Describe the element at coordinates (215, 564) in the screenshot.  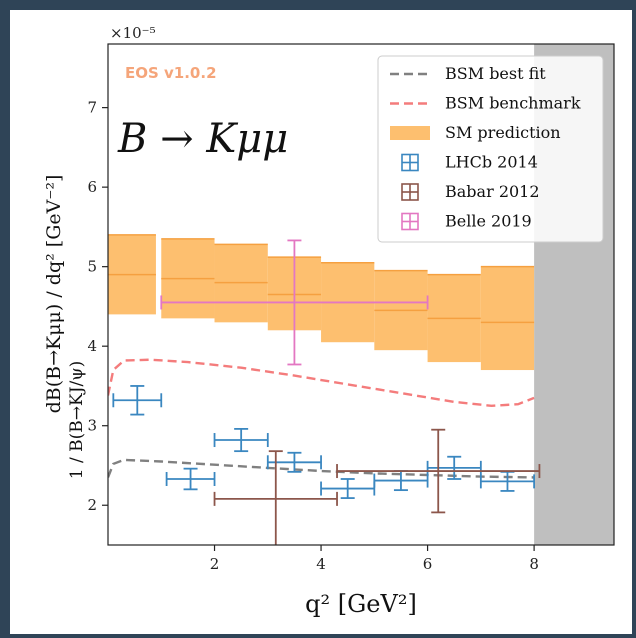
I see `x-tick-label-2: 2` at that location.